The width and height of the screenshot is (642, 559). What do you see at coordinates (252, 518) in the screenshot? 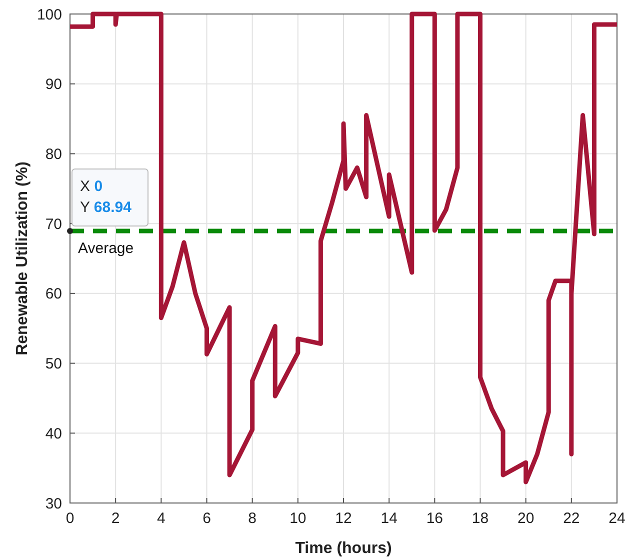
I see `x-tick-label: 8` at bounding box center [252, 518].